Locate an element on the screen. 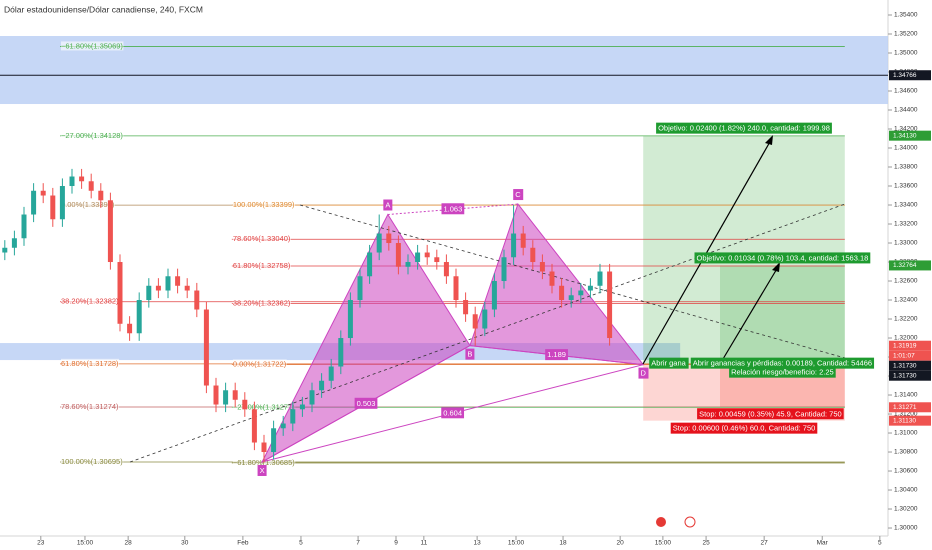  pattern-ratio: 0.503 is located at coordinates (366, 403).